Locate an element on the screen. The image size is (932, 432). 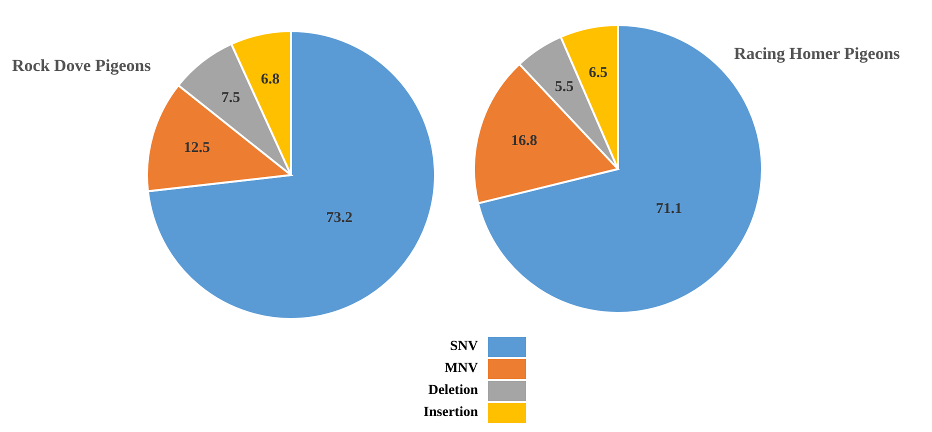
legend-label: Deletion is located at coordinates (453, 391).